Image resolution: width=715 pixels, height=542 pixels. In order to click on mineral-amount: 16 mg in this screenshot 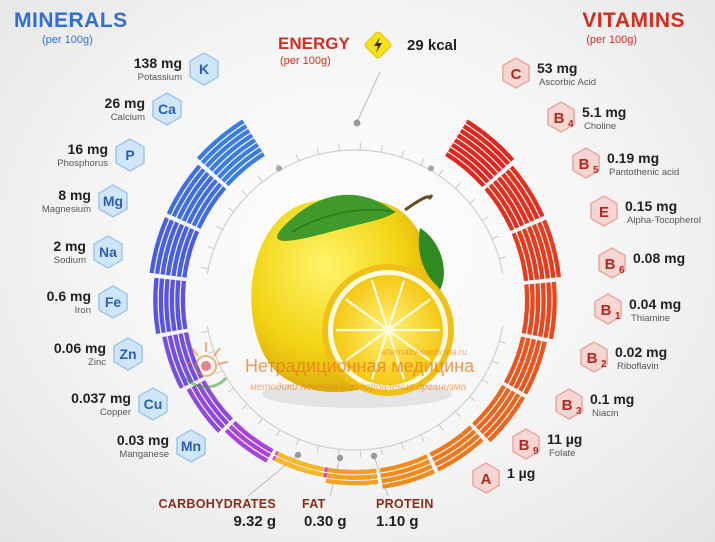, I will do `click(87, 149)`.